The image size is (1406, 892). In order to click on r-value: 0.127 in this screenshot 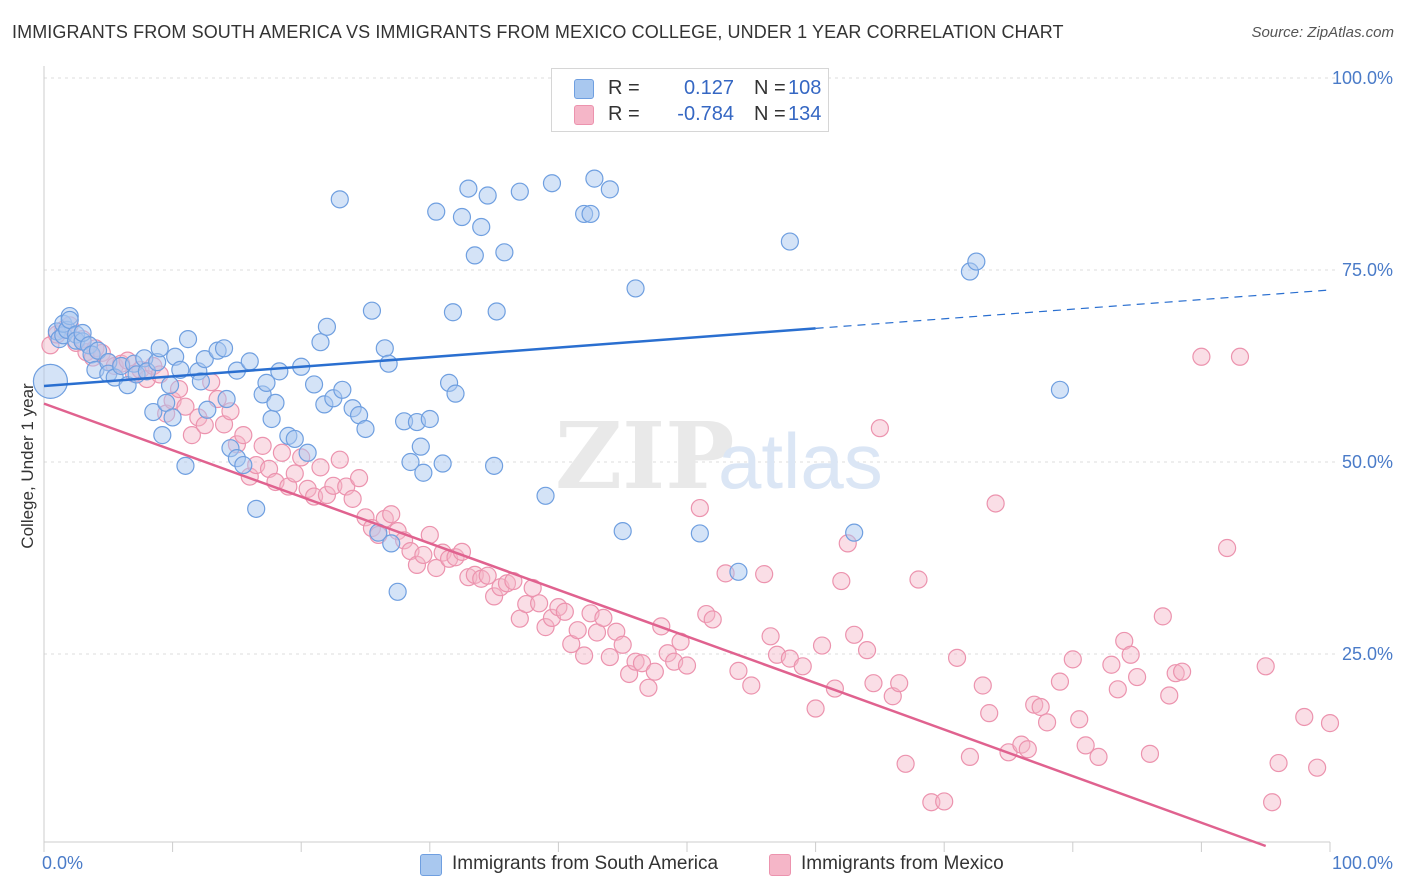, I will do `click(708, 88)`.